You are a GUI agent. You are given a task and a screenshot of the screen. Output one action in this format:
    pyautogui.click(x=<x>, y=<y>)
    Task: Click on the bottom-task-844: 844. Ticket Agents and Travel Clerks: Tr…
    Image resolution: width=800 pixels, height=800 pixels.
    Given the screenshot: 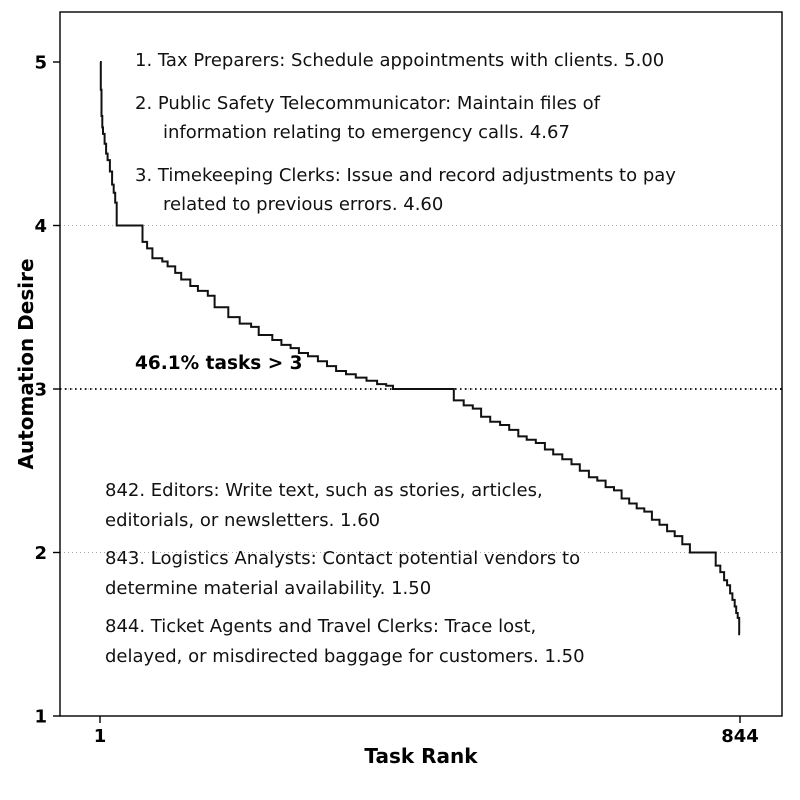 What is the action you would take?
    pyautogui.click(x=345, y=642)
    